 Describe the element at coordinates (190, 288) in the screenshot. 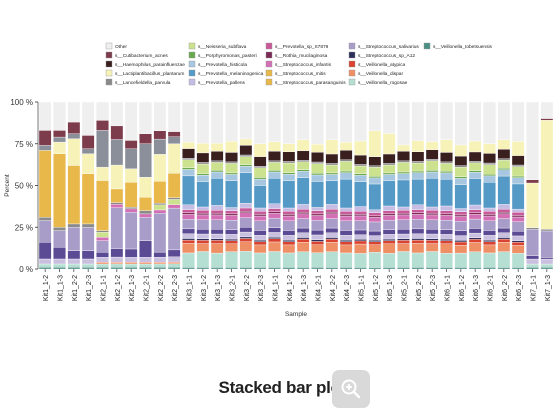

I see `x-tick-label: Kit3_1-1` at that location.